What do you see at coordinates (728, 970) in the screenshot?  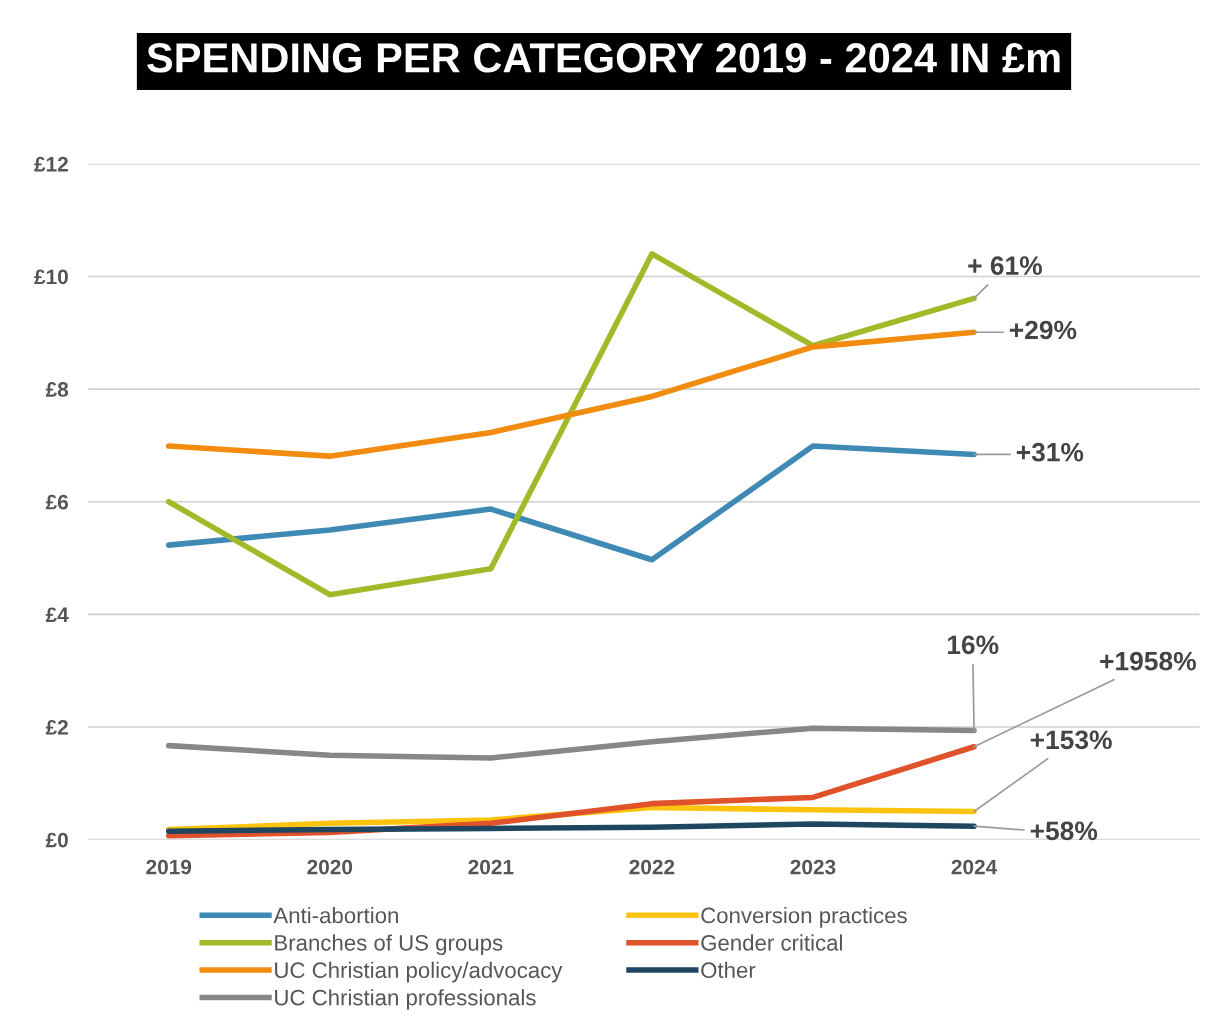 I see `legend-label: Other` at bounding box center [728, 970].